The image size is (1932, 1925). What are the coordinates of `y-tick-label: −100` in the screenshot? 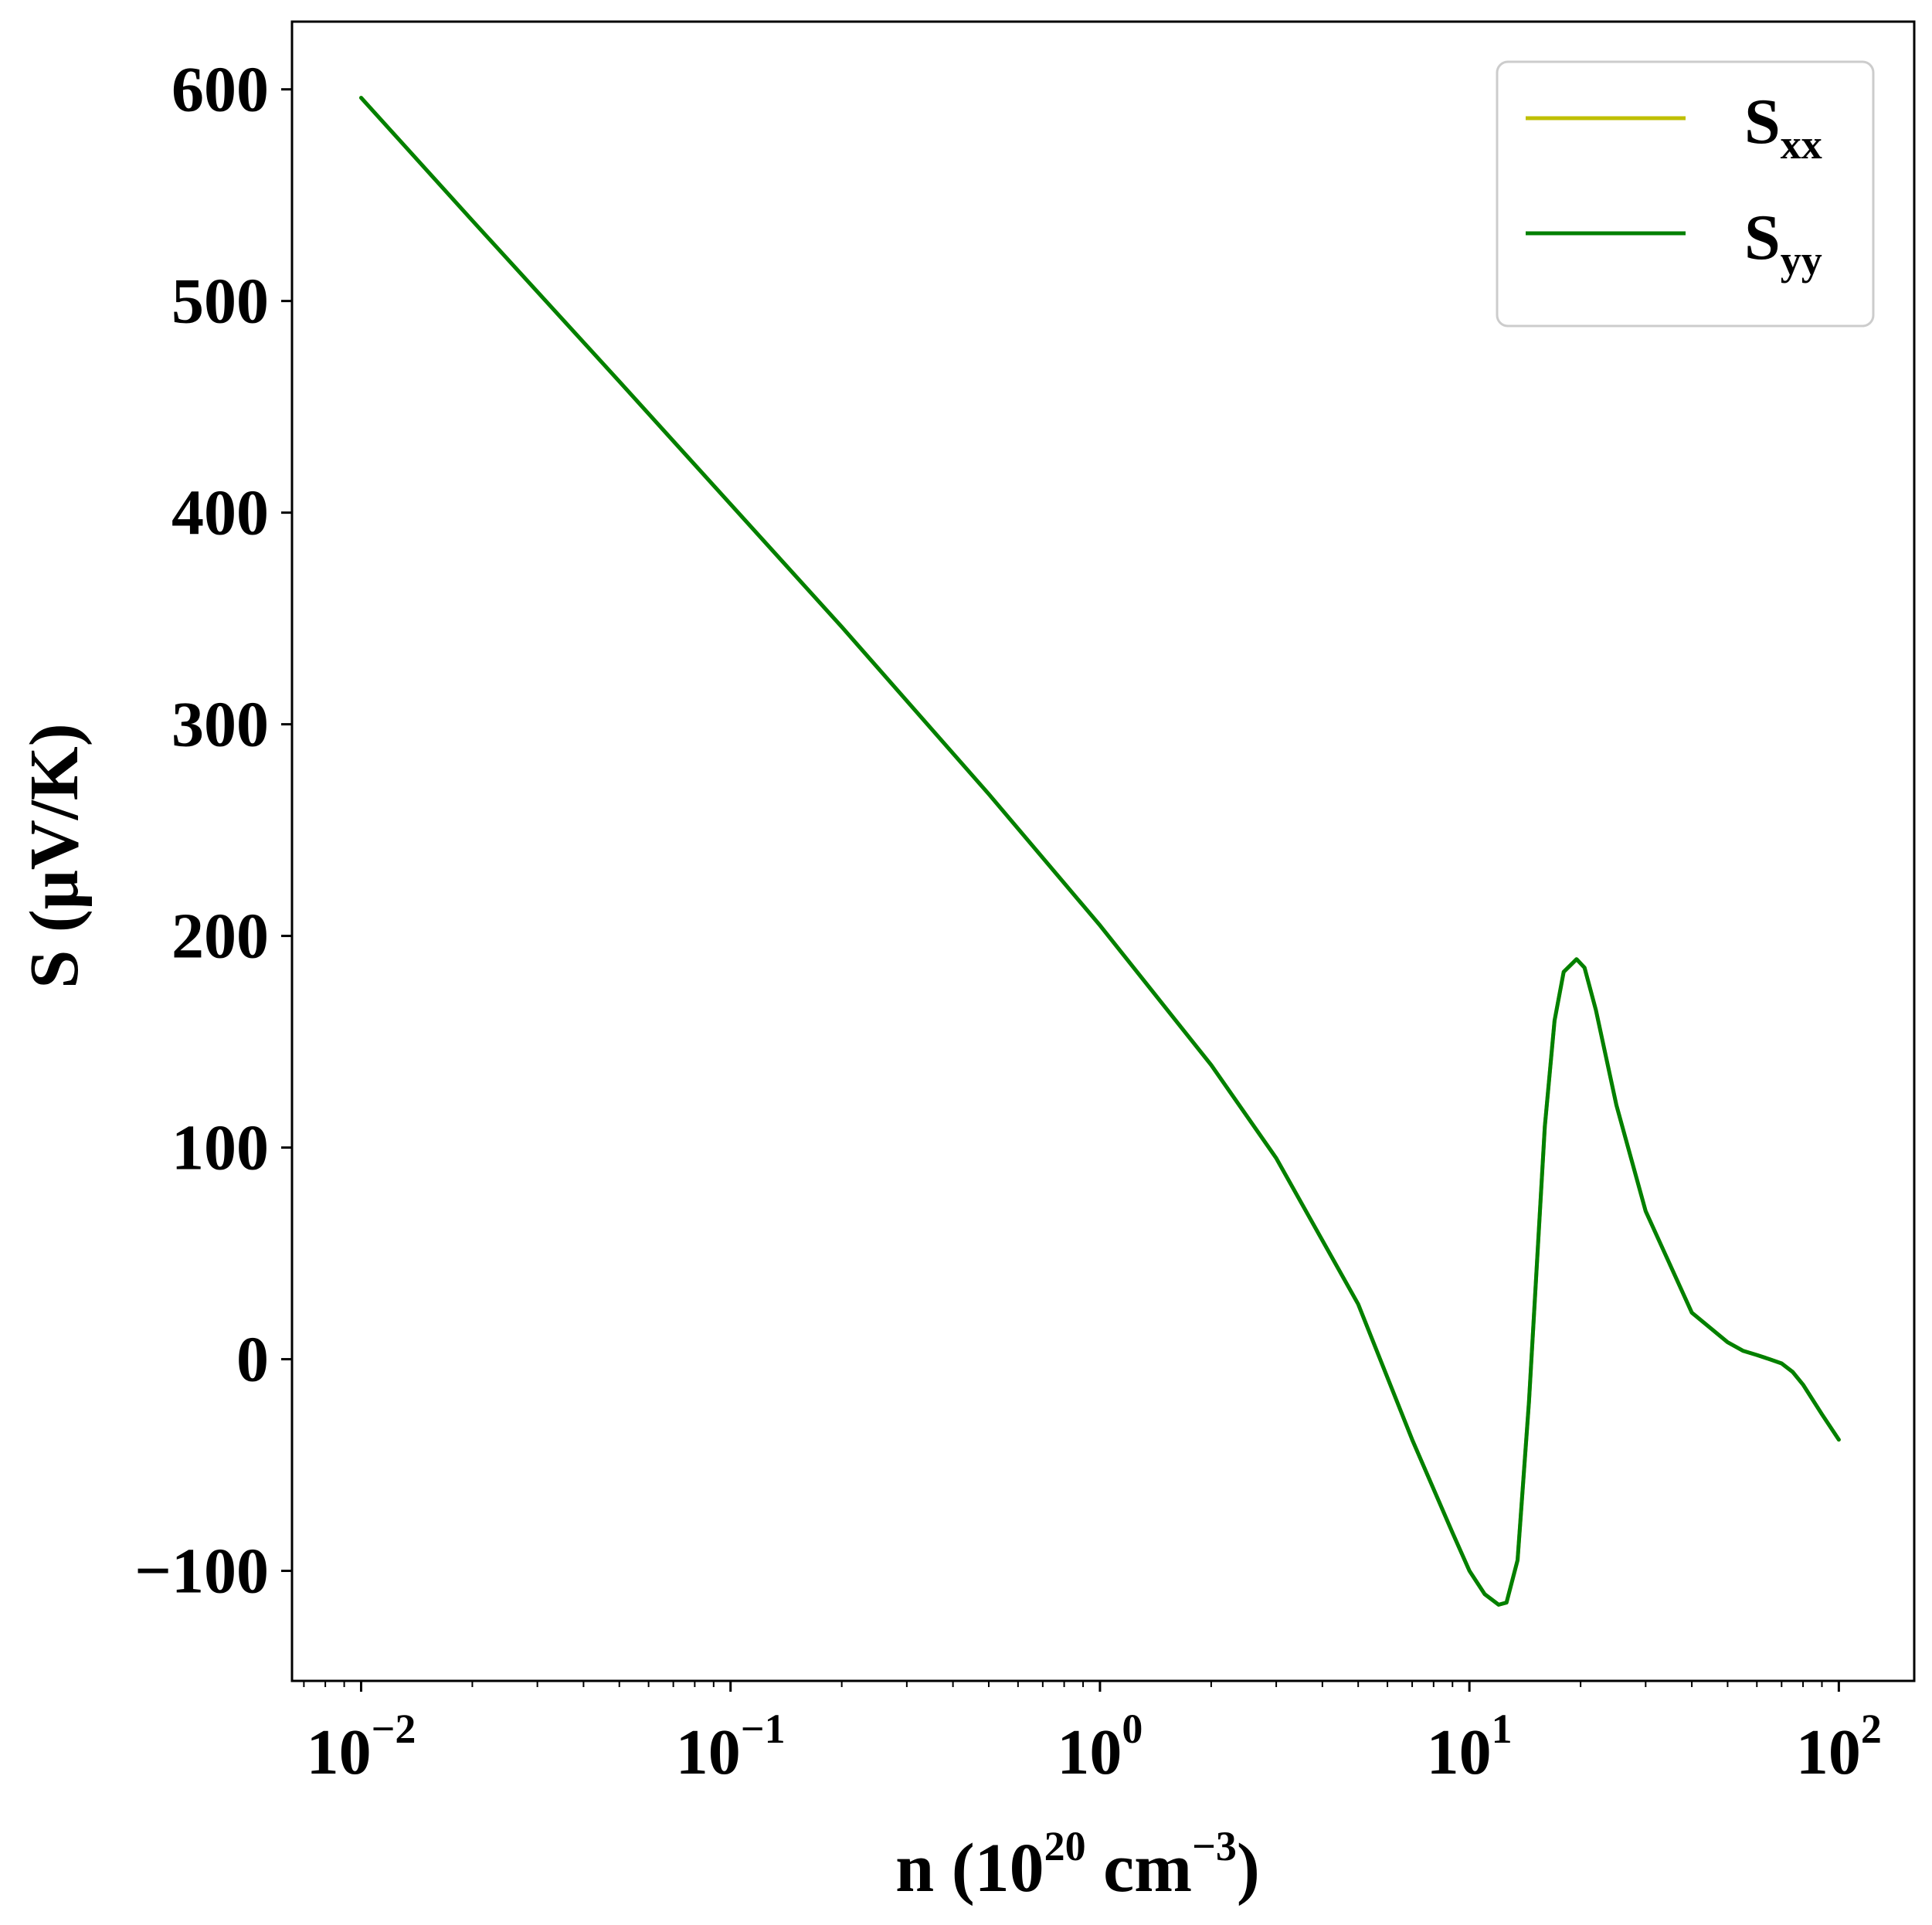 It's located at (202, 1572).